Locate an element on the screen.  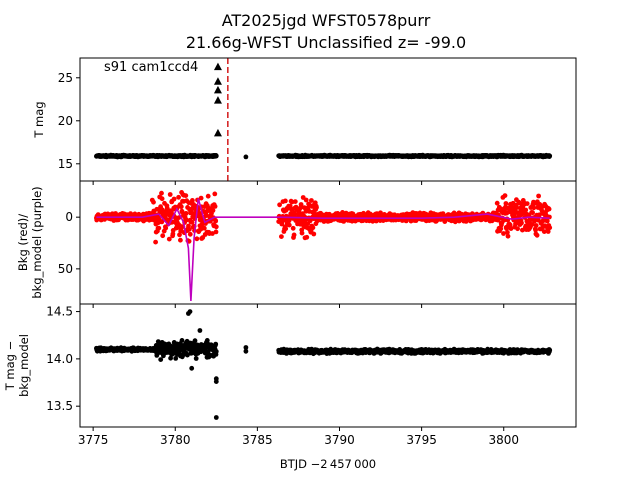
x-tick-label: 3780 is located at coordinates (175, 440).